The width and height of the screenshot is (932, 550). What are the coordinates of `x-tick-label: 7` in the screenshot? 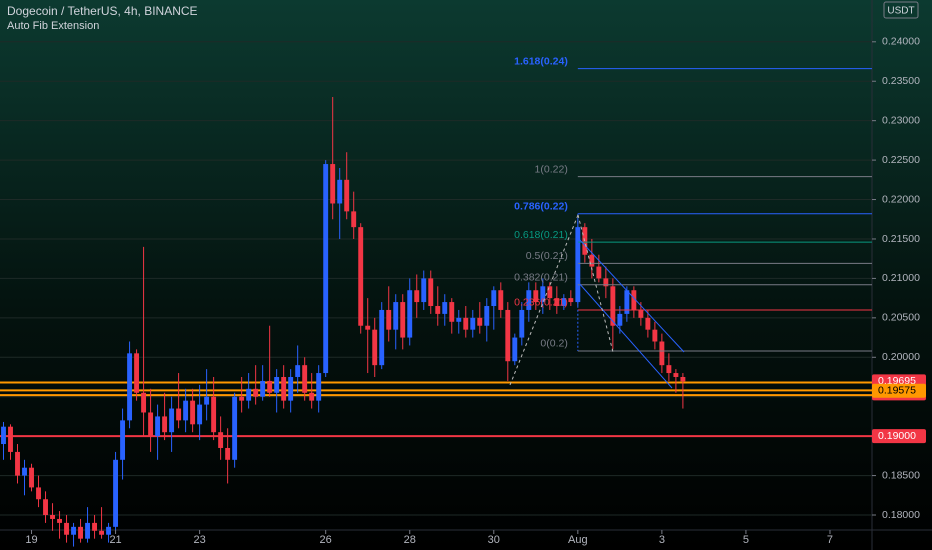 It's located at (830, 540).